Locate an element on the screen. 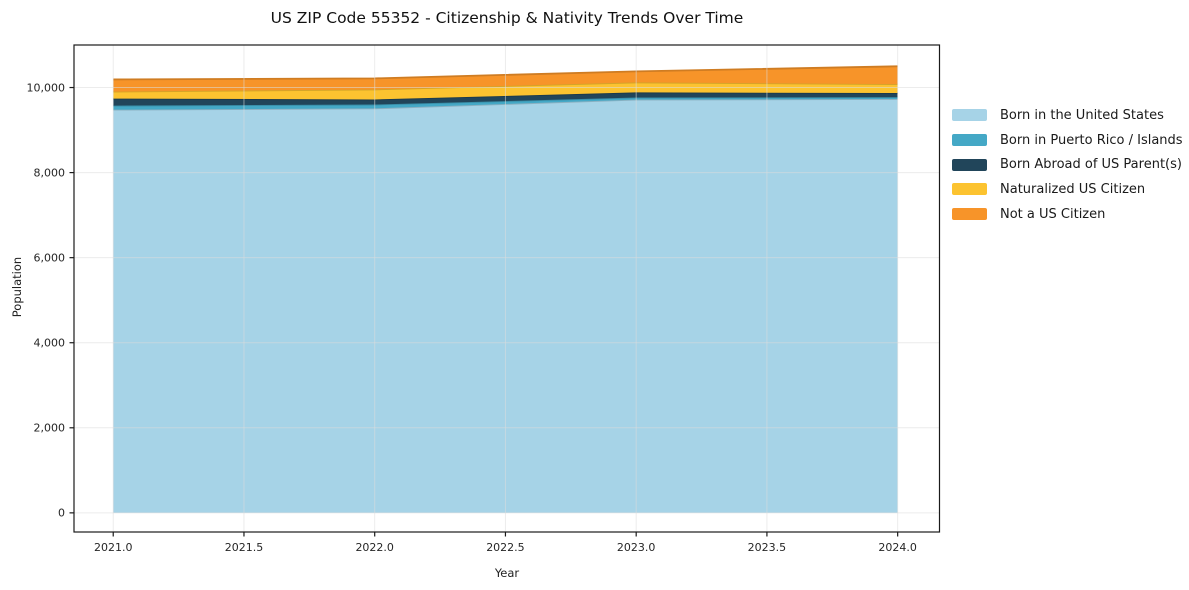 This screenshot has width=1189, height=590. legend-item-1: Born in Puerto Rico / Islands is located at coordinates (1067, 140).